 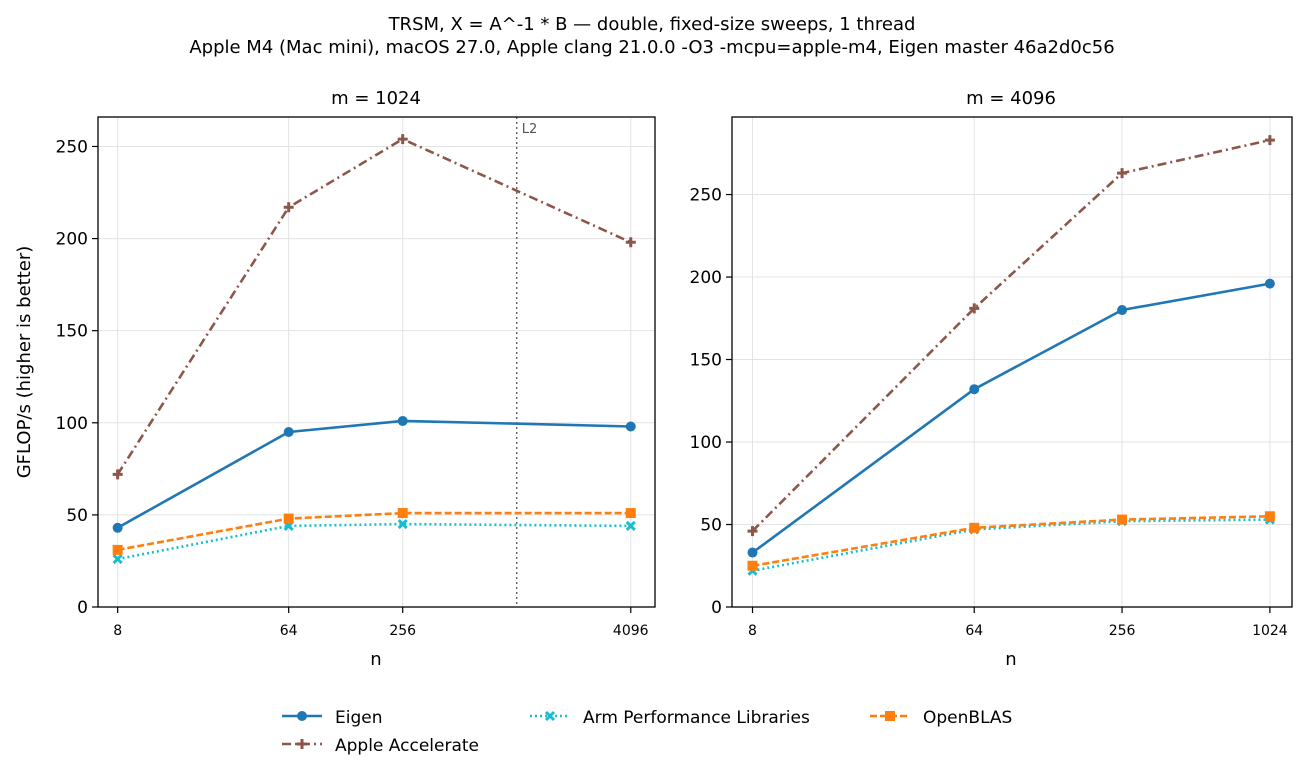 What do you see at coordinates (376, 98) in the screenshot?
I see `panel-title: m = 1024` at bounding box center [376, 98].